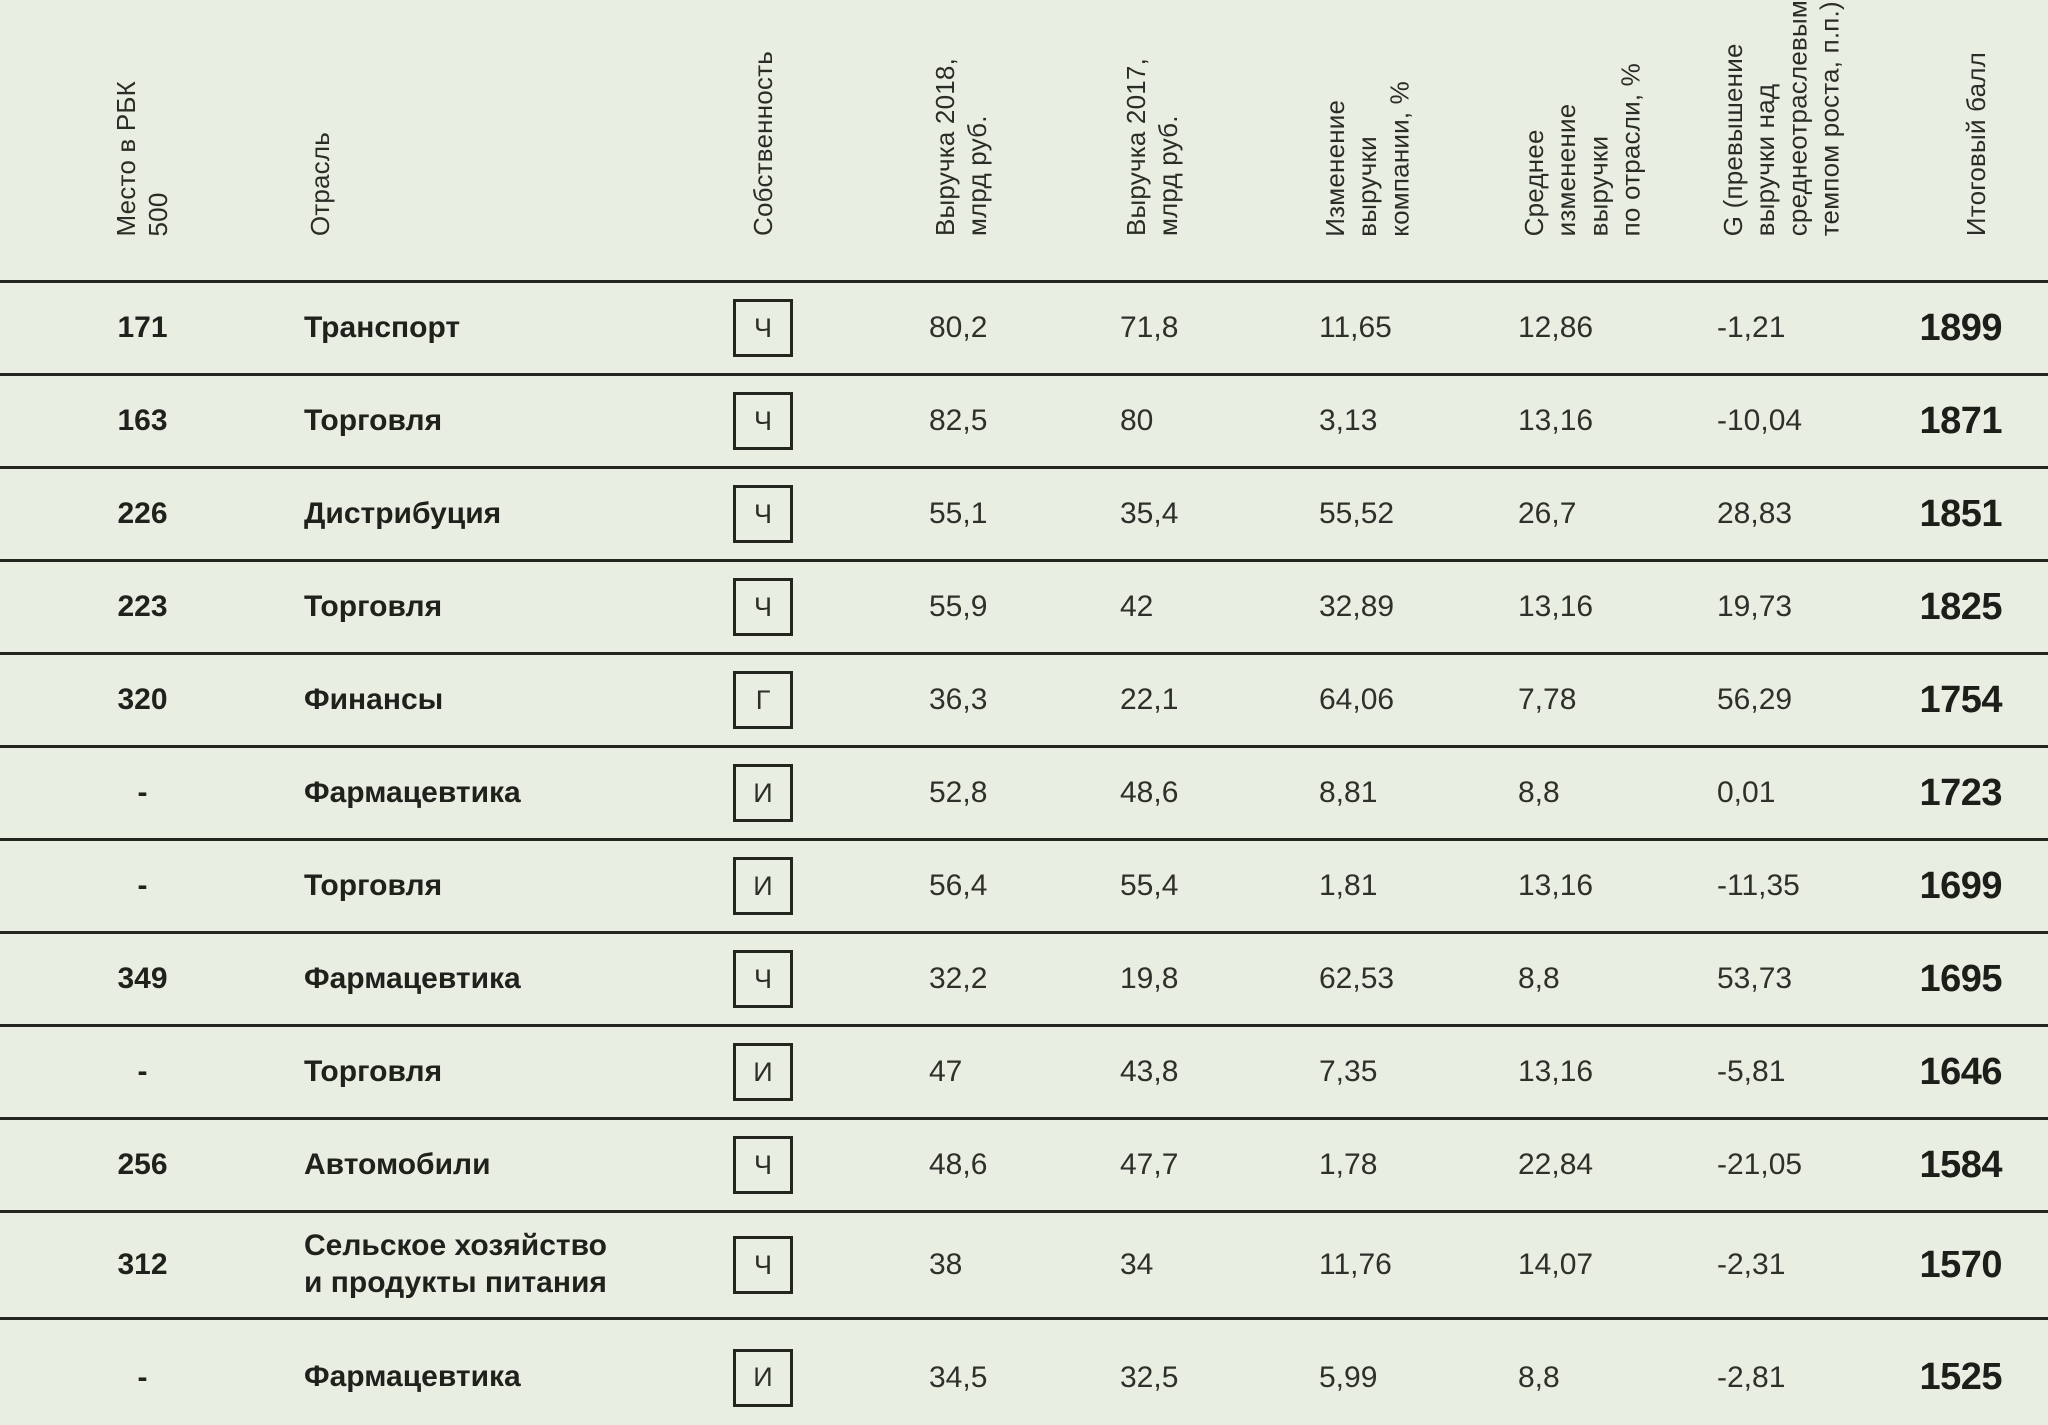  I want to click on rank-cell: 171, so click(142, 327).